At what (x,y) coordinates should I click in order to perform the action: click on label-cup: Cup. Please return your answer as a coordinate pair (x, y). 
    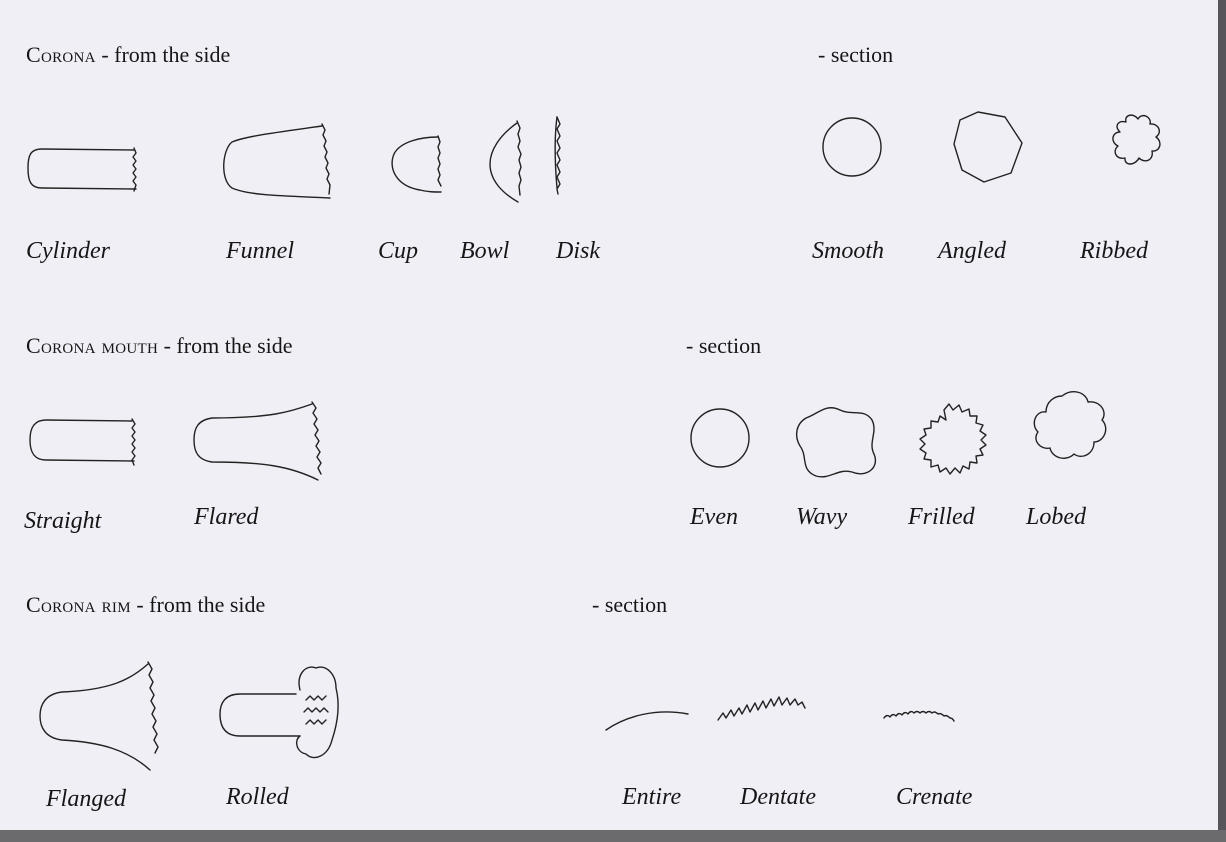
    Looking at the image, I should click on (398, 251).